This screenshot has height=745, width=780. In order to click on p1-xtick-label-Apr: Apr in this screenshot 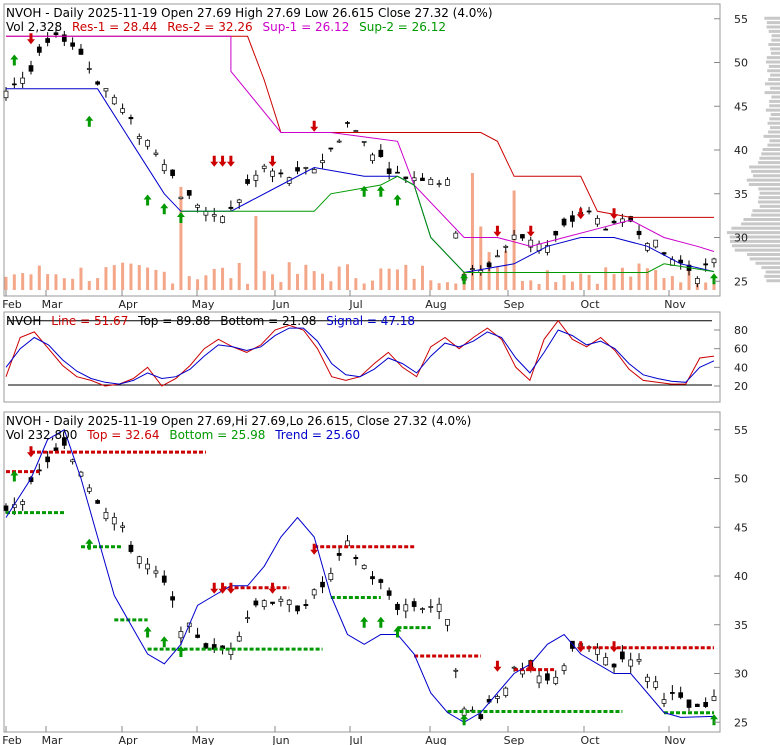, I will do `click(128, 304)`.